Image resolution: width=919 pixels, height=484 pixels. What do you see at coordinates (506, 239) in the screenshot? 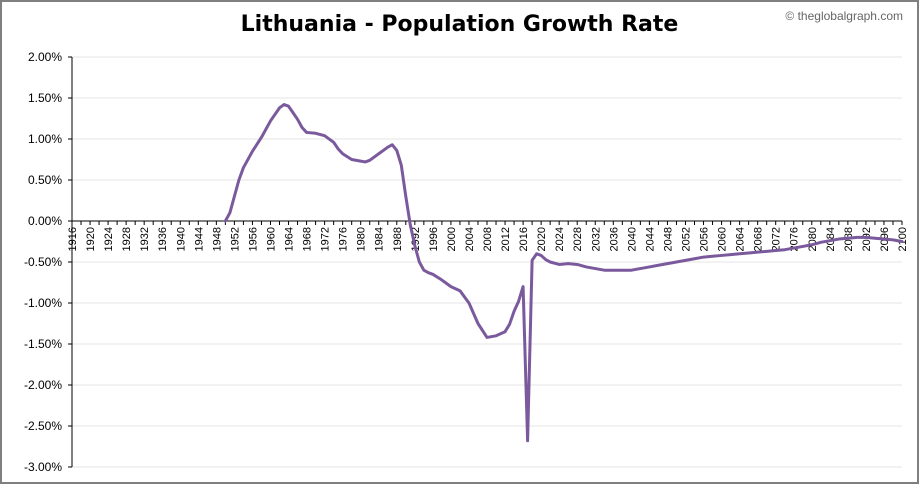
I see `x-tick-label: 2012` at bounding box center [506, 239].